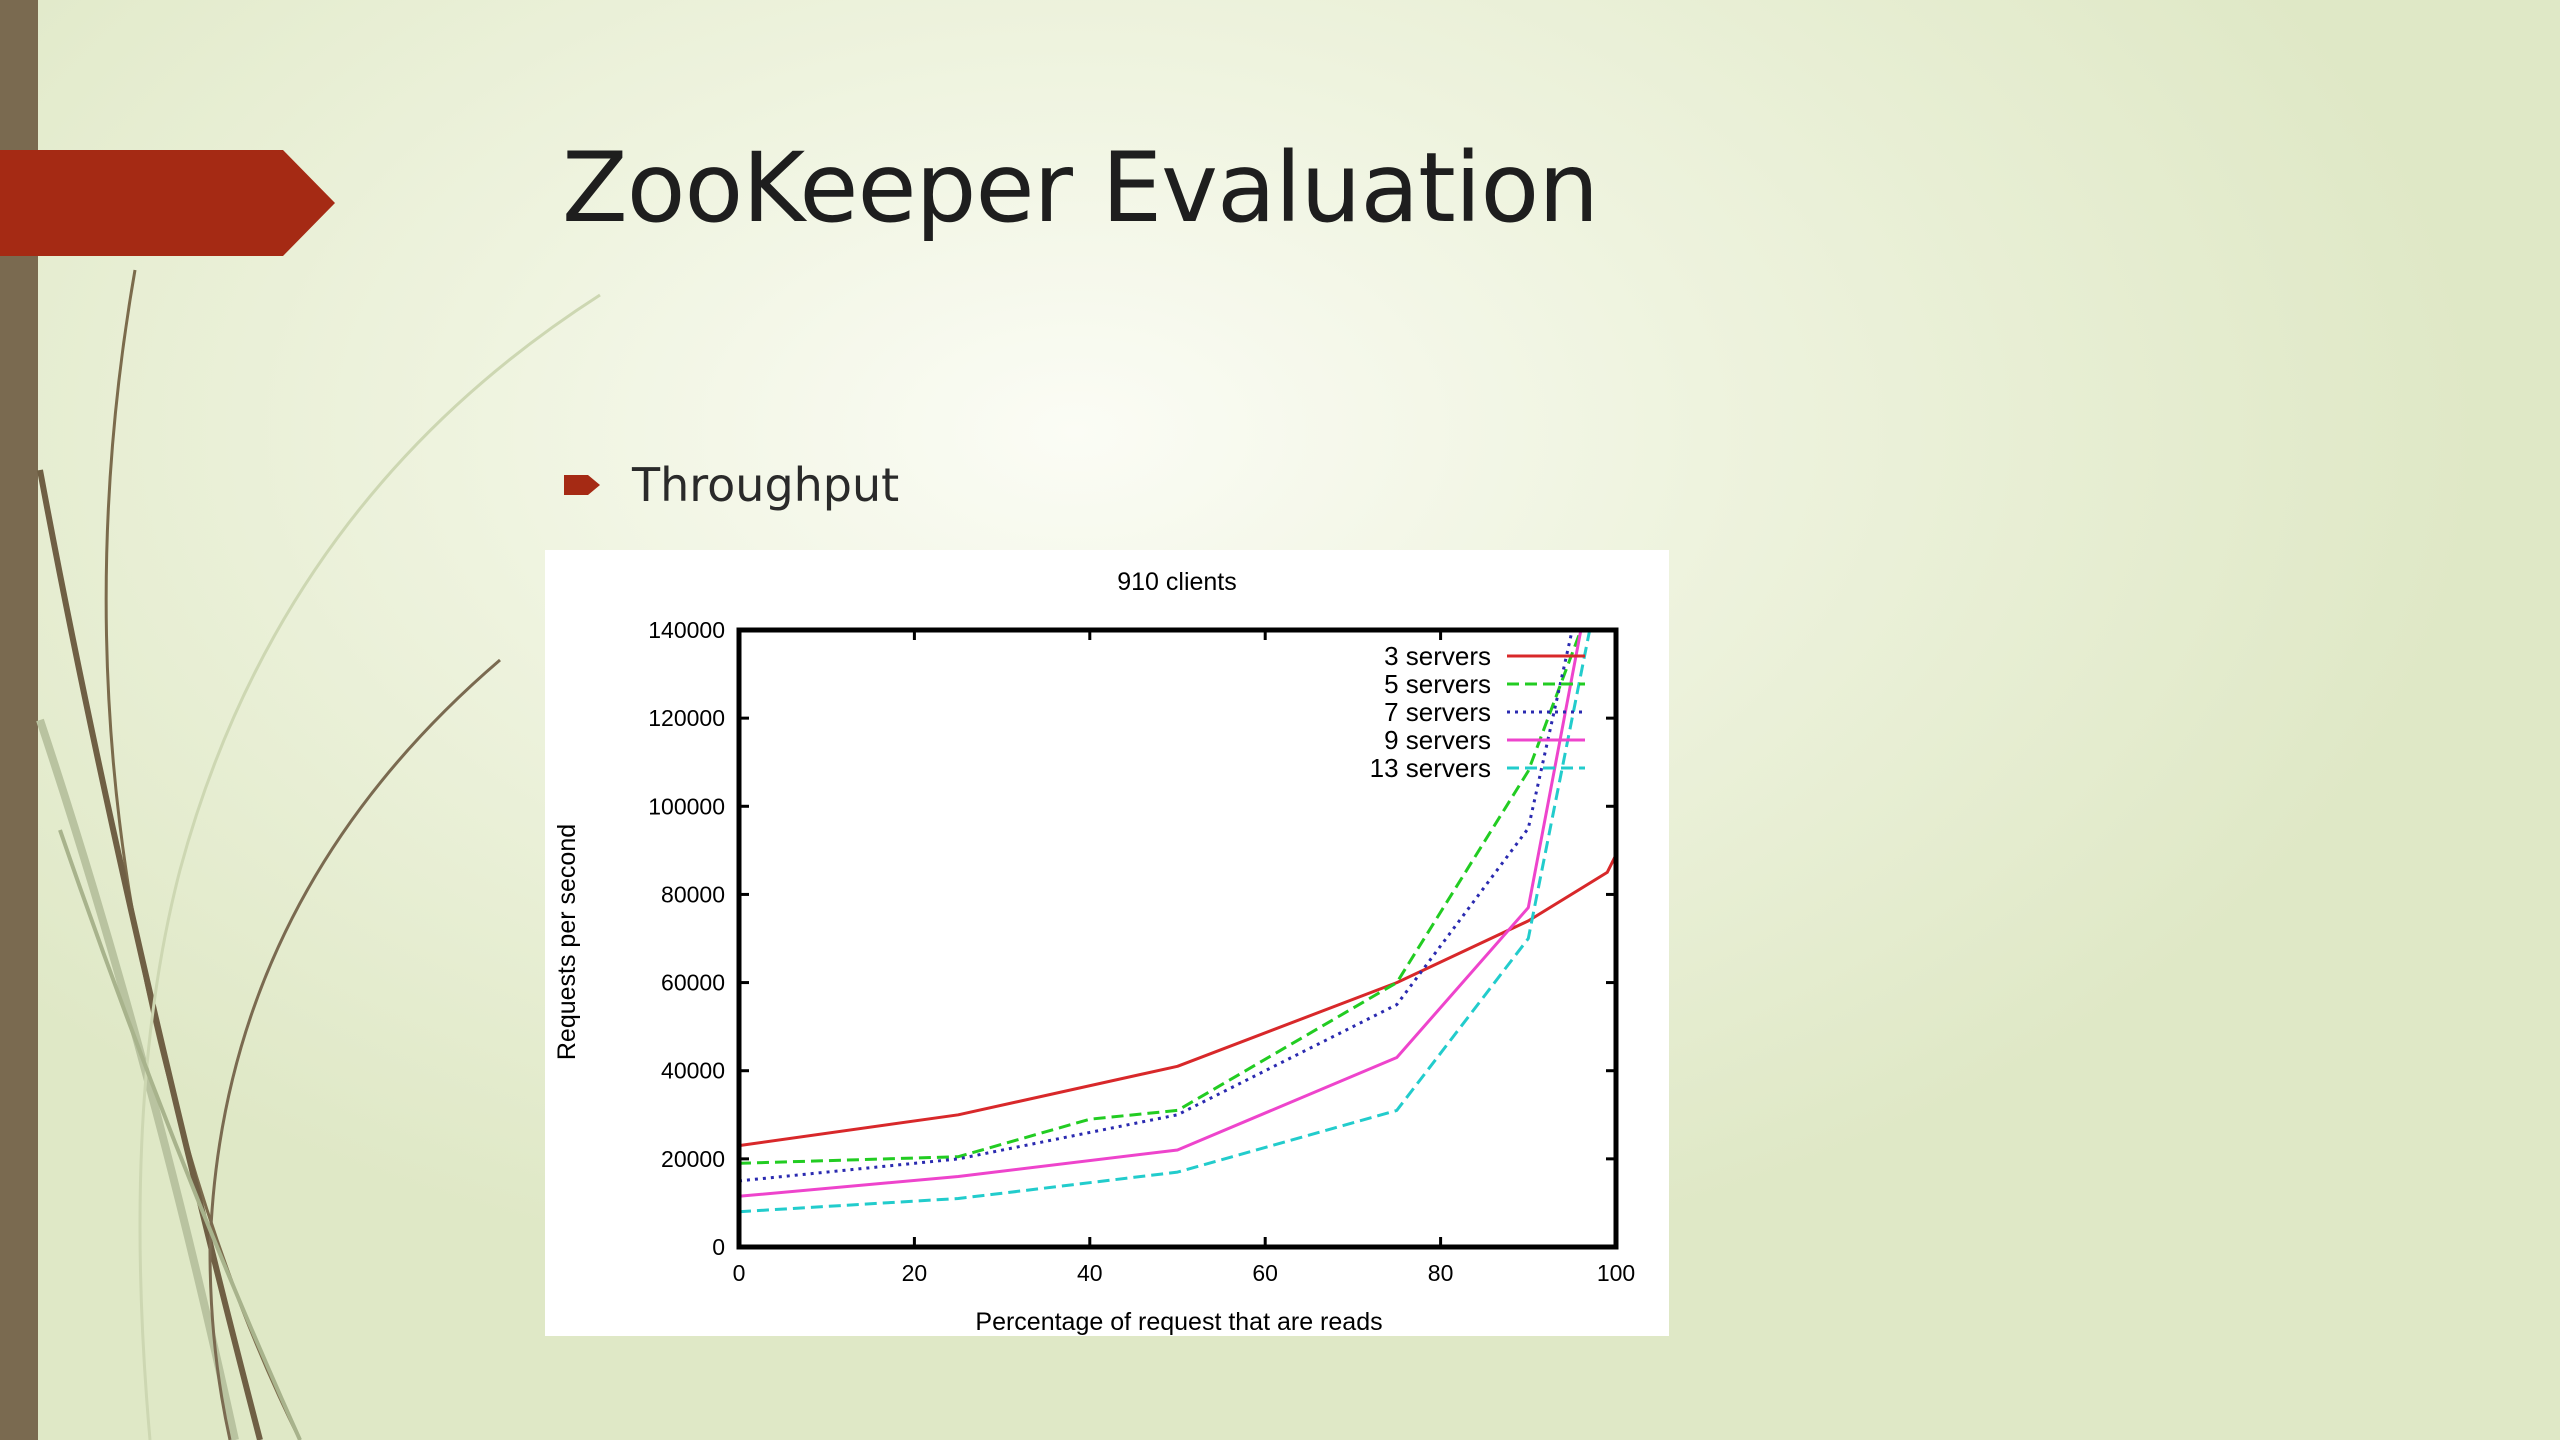 The width and height of the screenshot is (2560, 1440). What do you see at coordinates (915, 1273) in the screenshot?
I see `x-tick-label: 20` at bounding box center [915, 1273].